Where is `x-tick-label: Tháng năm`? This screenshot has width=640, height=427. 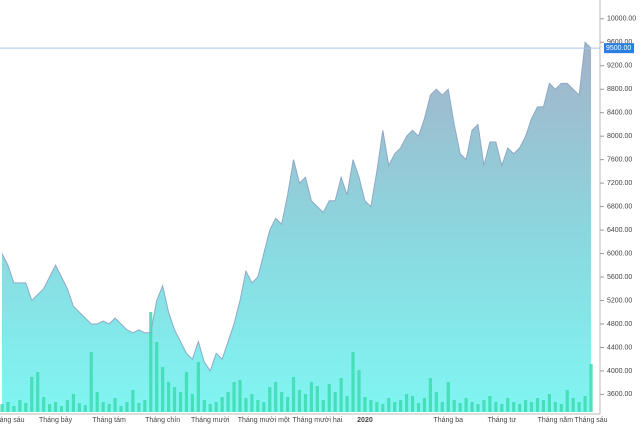 x-tick-label: Tháng năm is located at coordinates (556, 420).